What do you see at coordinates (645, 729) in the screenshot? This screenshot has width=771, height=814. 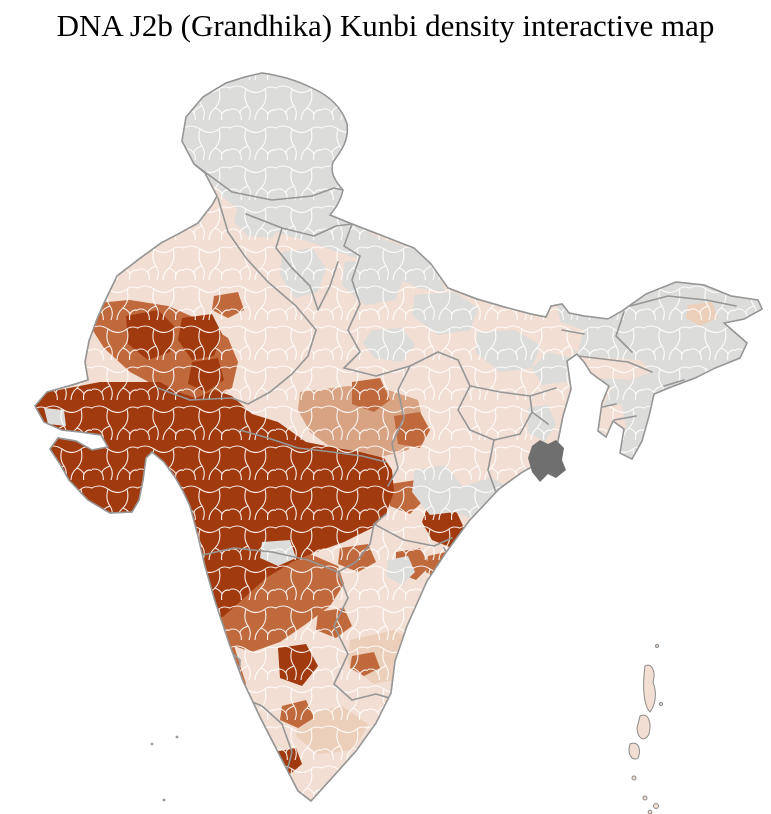 I see `andaman-nicobar-islands` at bounding box center [645, 729].